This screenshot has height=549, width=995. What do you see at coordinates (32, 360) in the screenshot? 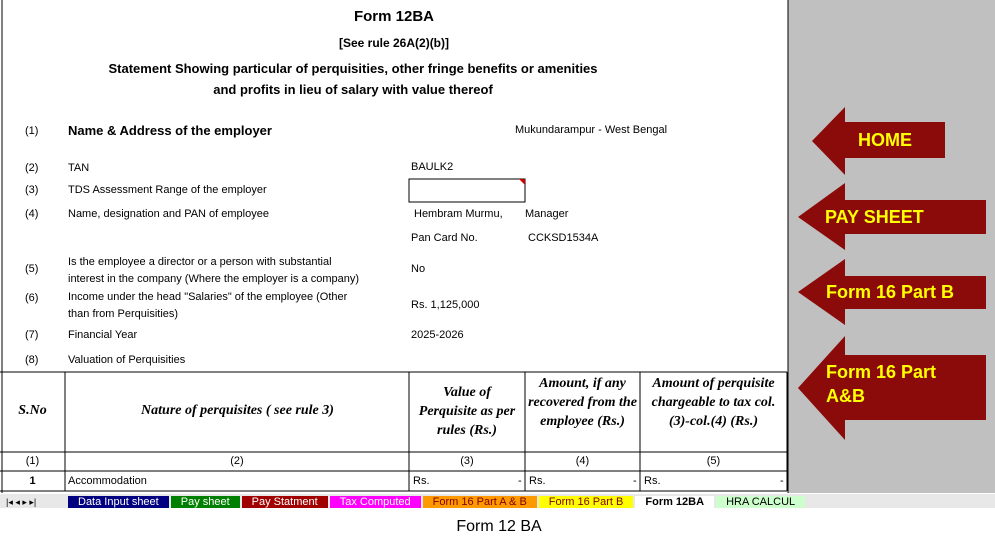
I see `item-no: (8)` at bounding box center [32, 360].